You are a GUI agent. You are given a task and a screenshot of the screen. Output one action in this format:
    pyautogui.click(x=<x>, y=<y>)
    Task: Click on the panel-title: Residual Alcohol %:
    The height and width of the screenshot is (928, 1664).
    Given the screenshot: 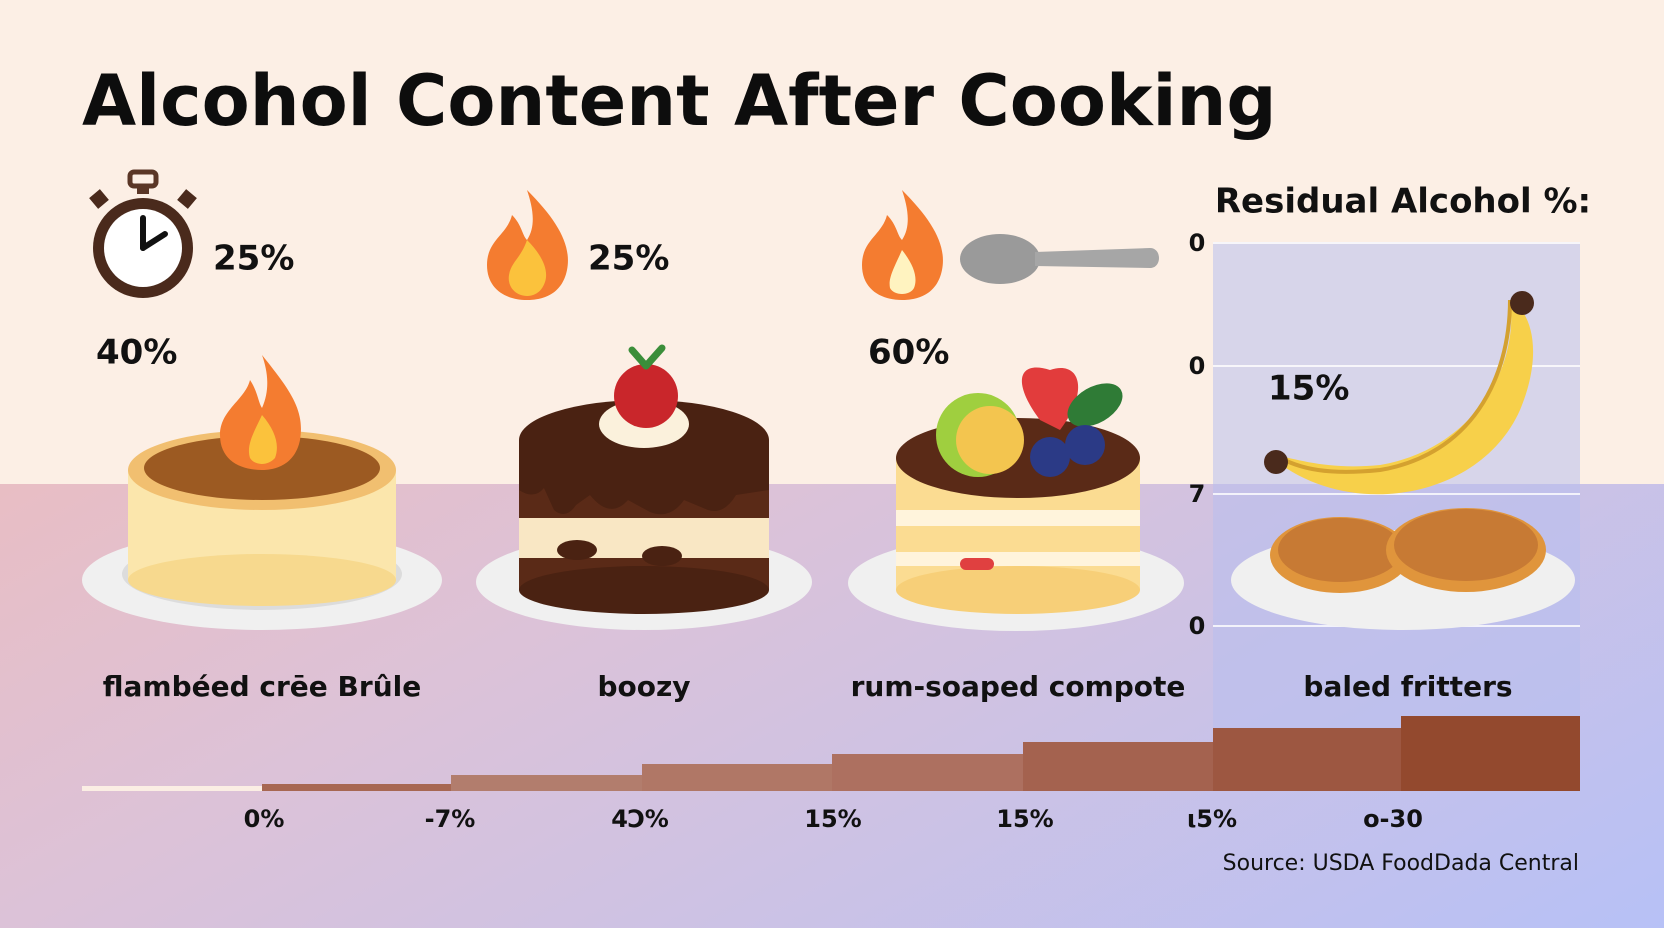 What is the action you would take?
    pyautogui.click(x=1403, y=202)
    